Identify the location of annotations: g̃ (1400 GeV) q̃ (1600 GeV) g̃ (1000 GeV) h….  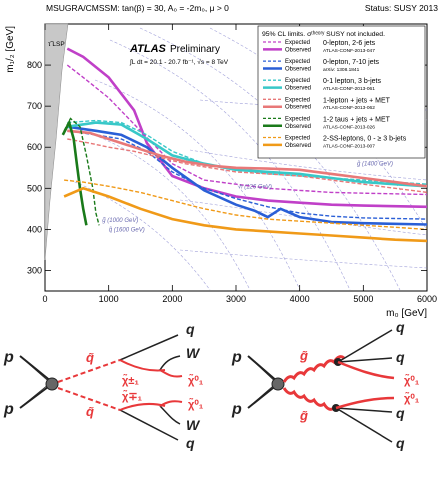
(247, 198).